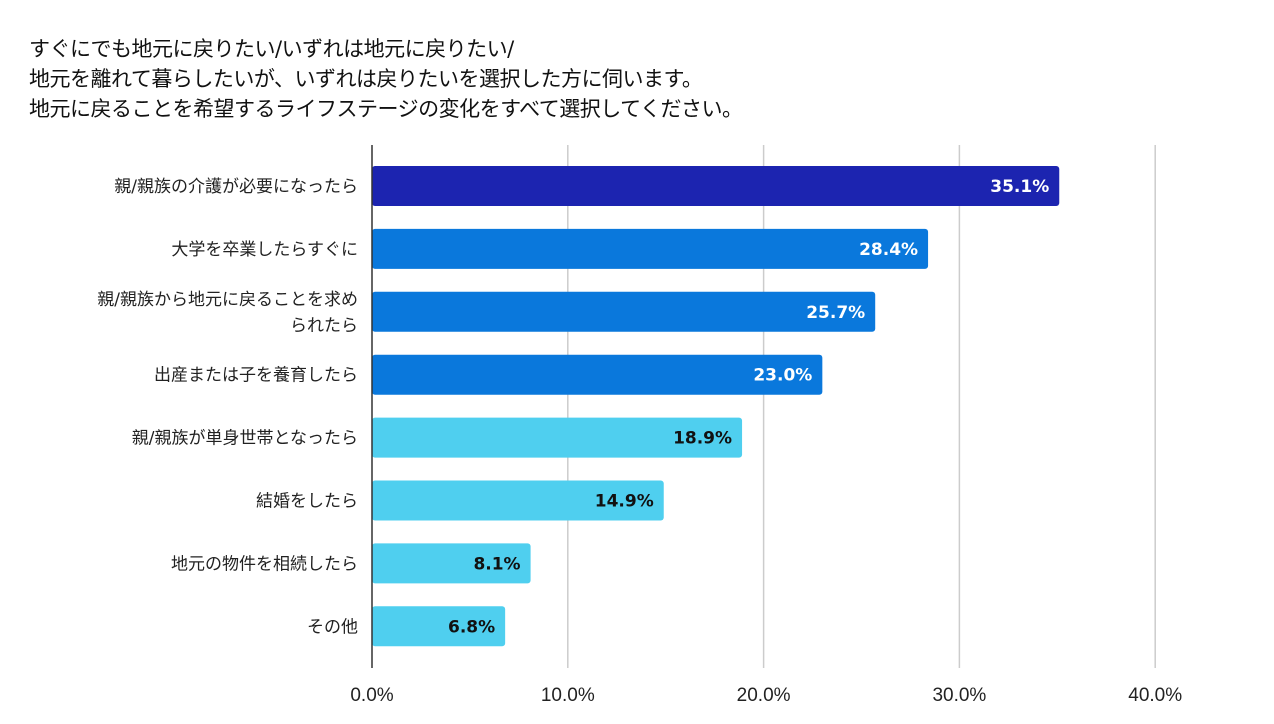 The image size is (1274, 724). What do you see at coordinates (307, 502) in the screenshot?
I see `category-label: 結婚をしたら` at bounding box center [307, 502].